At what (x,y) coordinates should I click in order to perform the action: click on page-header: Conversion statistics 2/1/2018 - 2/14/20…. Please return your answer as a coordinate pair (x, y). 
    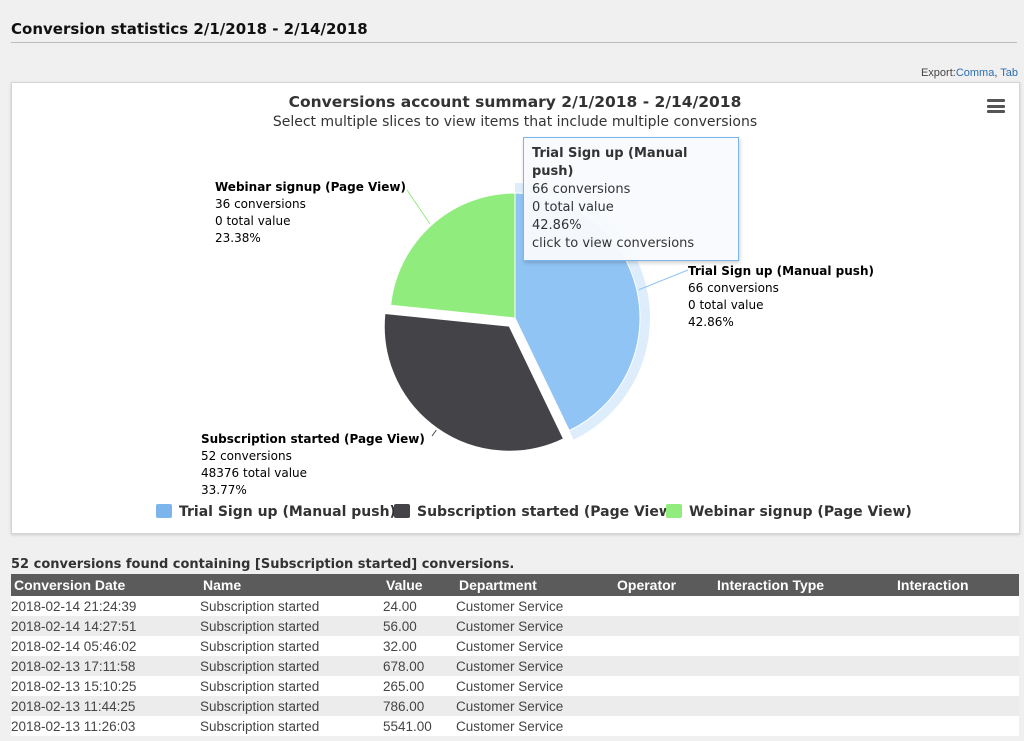
    Looking at the image, I should click on (514, 31).